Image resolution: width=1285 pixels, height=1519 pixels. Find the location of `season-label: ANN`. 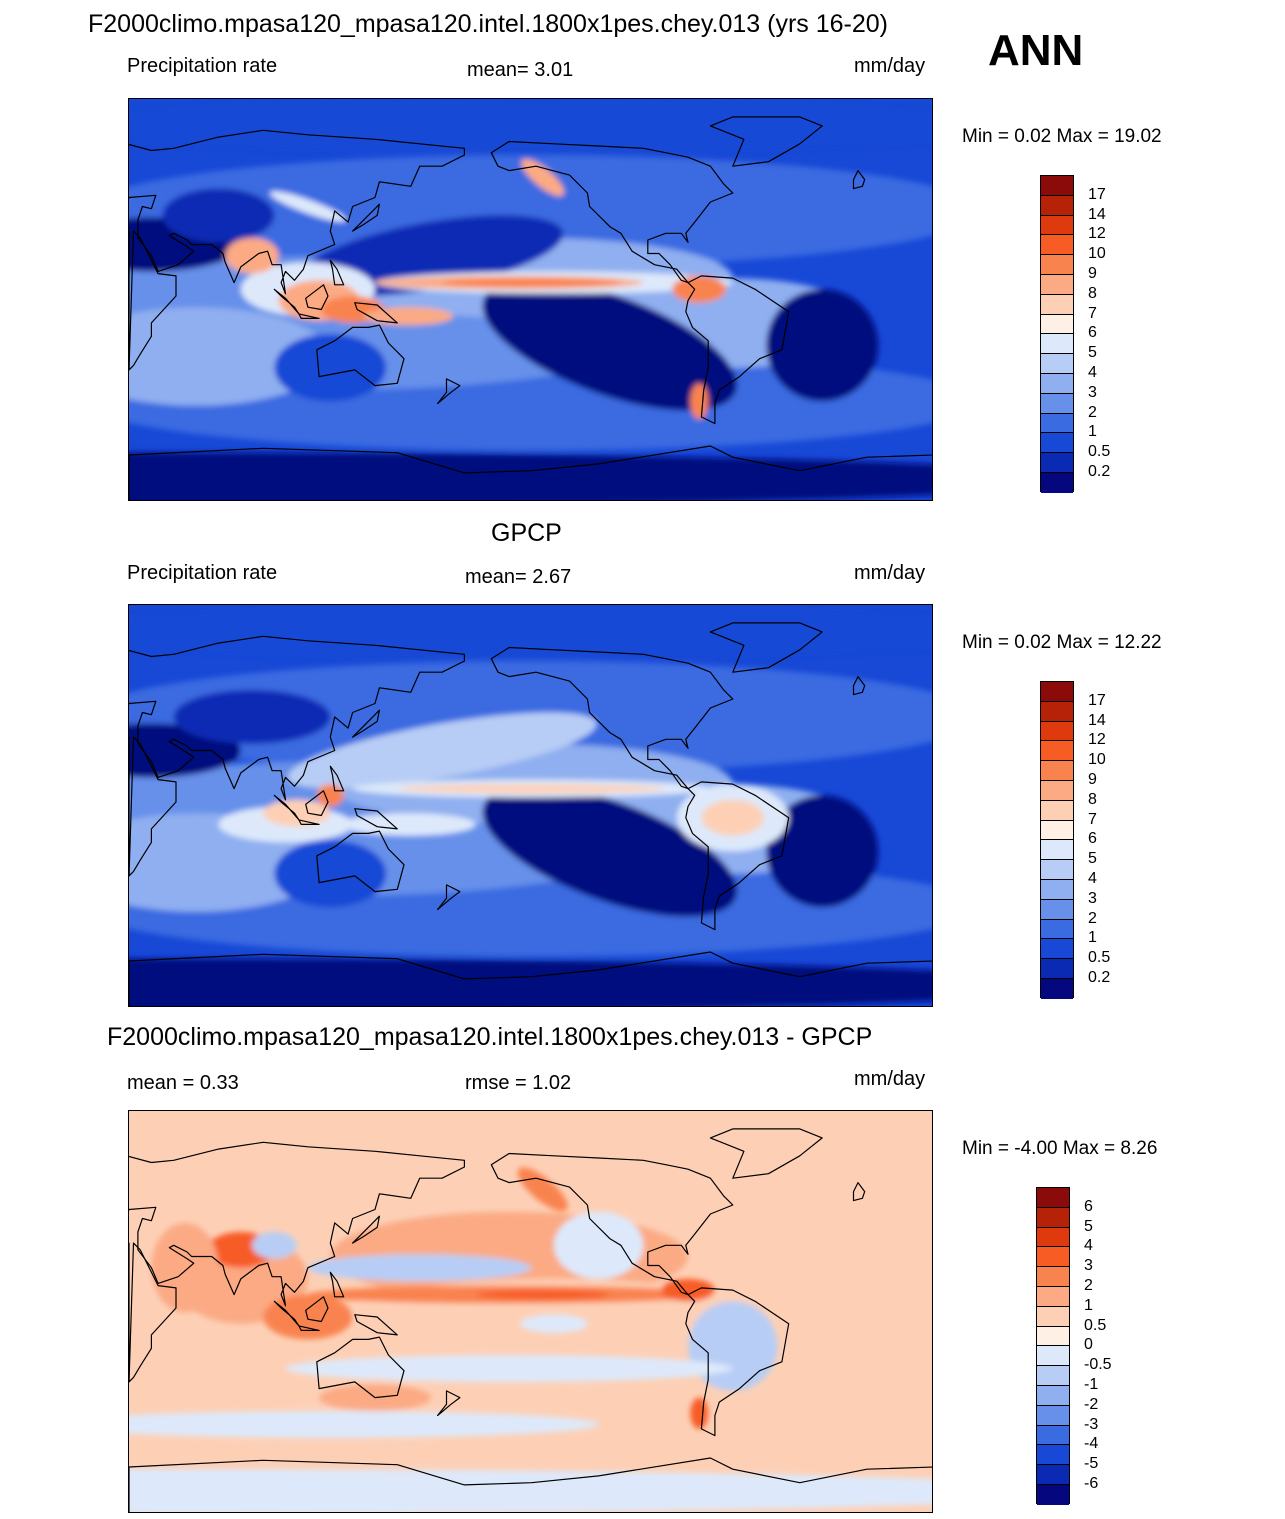

season-label: ANN is located at coordinates (1036, 50).